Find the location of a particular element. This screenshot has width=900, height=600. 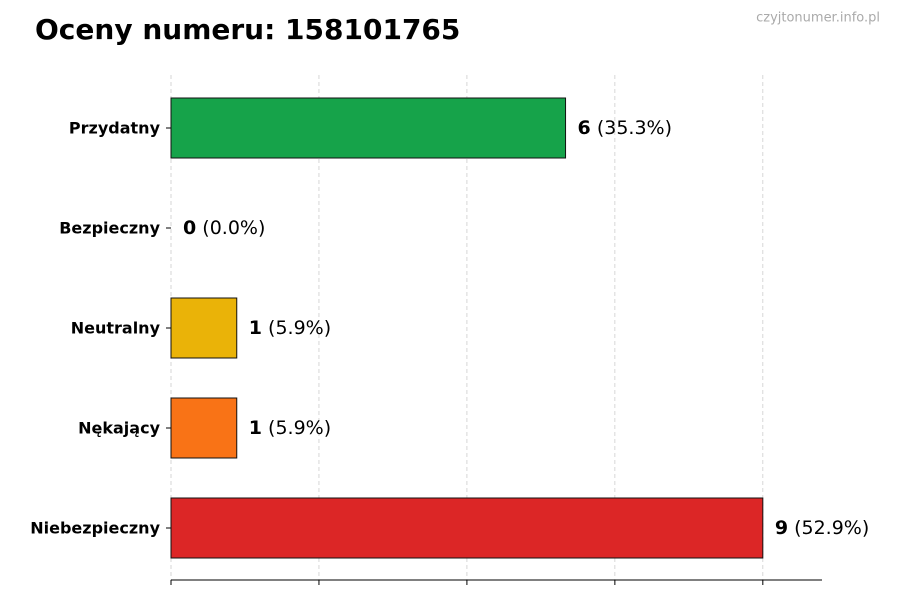

value-number: 9 is located at coordinates (781, 528).